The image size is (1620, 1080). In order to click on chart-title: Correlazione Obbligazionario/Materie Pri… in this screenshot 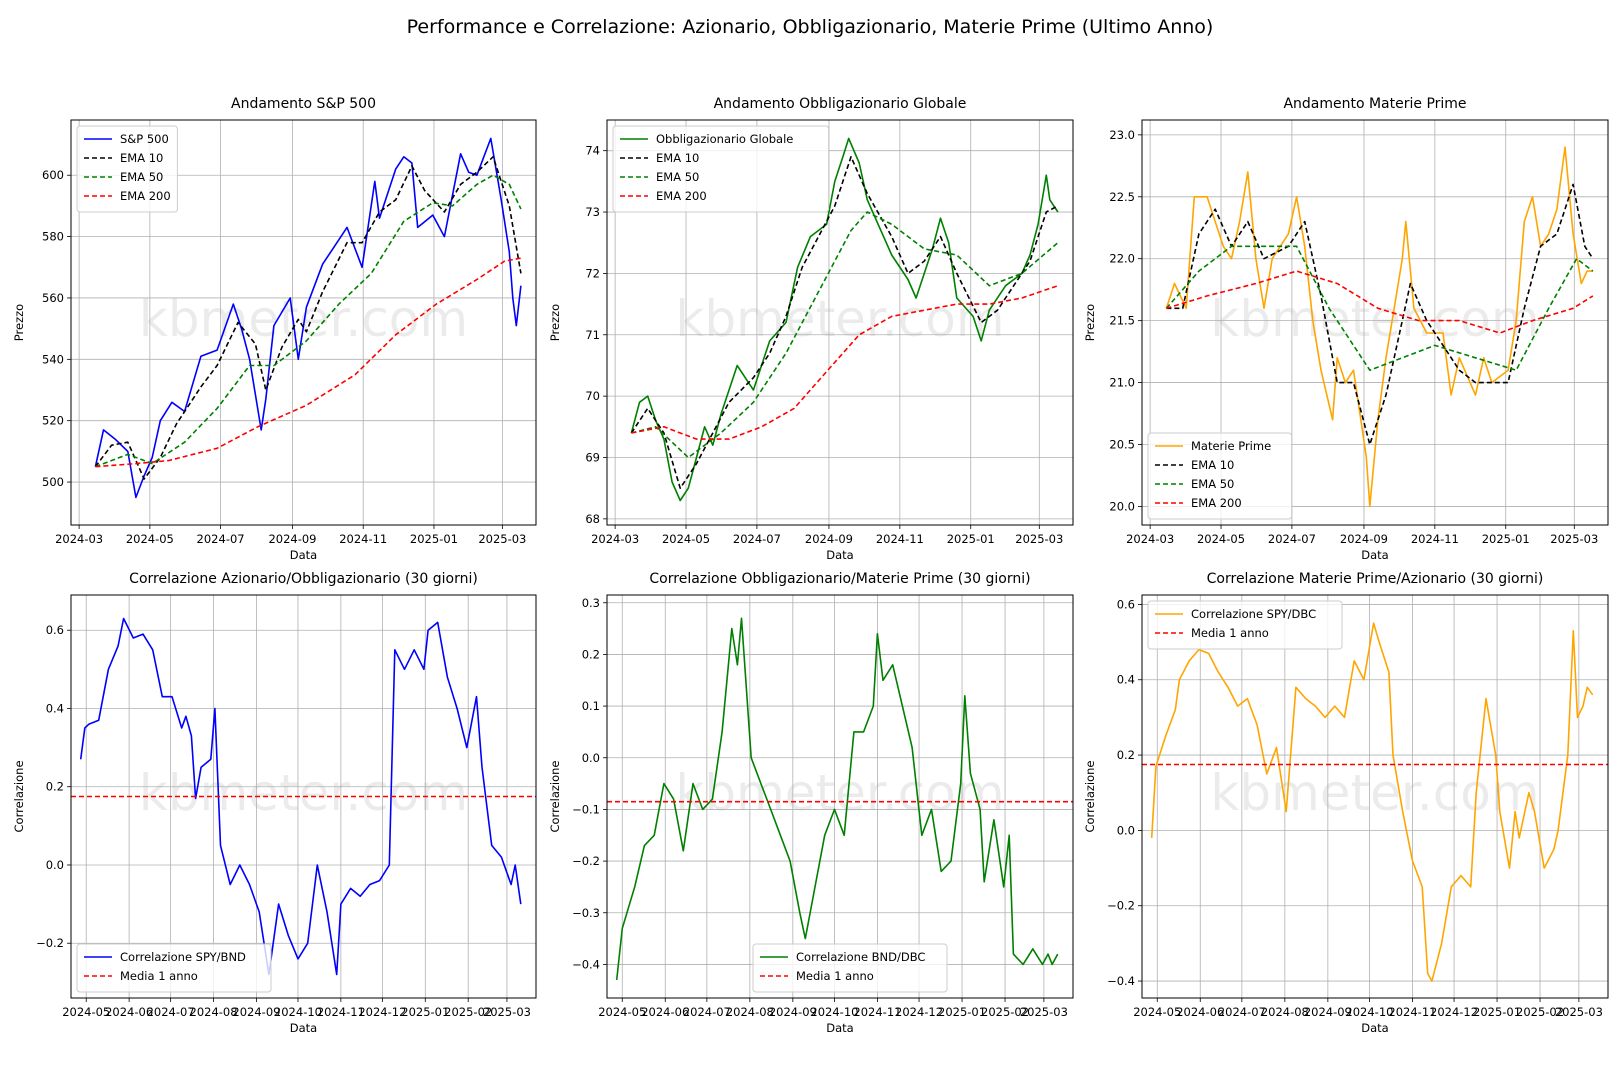, I will do `click(839, 579)`.